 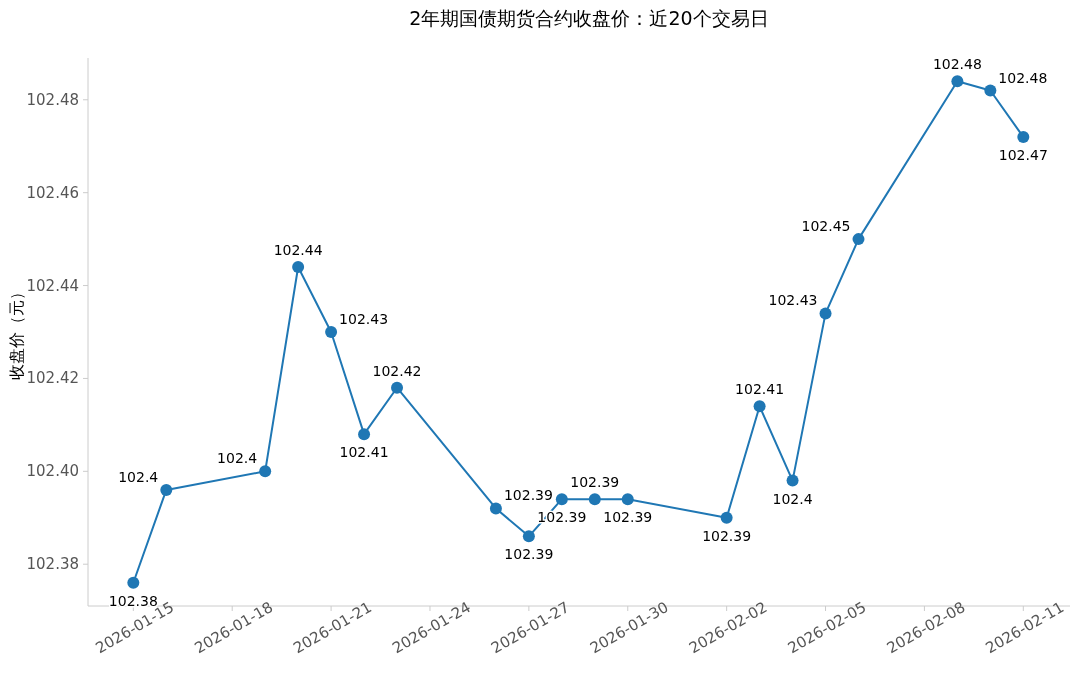 What do you see at coordinates (52, 99) in the screenshot?
I see `y-tick-label: 102.48` at bounding box center [52, 99].